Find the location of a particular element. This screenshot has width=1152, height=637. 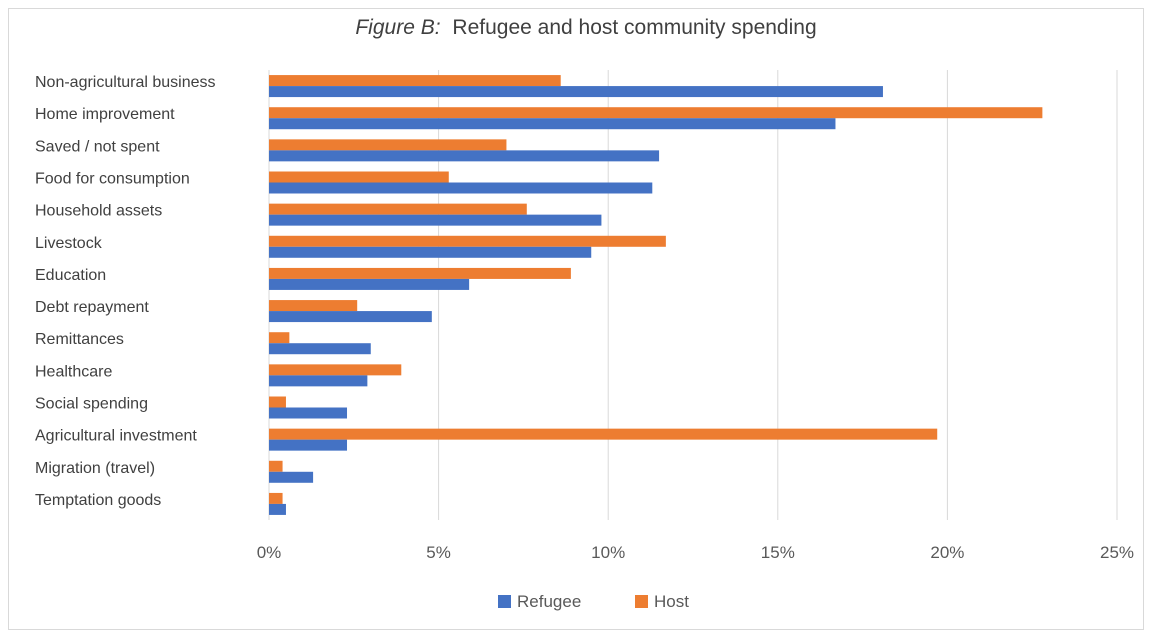

category-label: Saved / not spent is located at coordinates (97, 146).